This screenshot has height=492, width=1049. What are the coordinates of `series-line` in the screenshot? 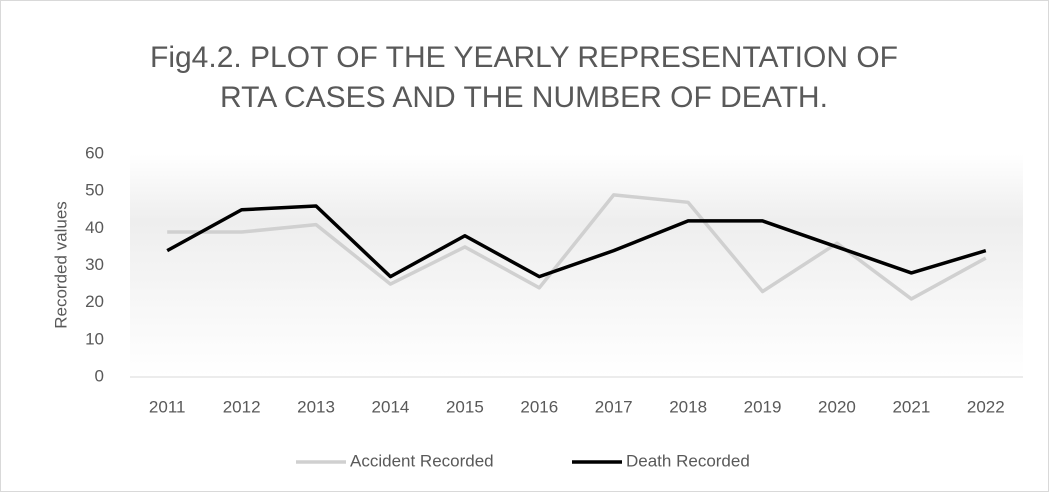 It's located at (576, 241).